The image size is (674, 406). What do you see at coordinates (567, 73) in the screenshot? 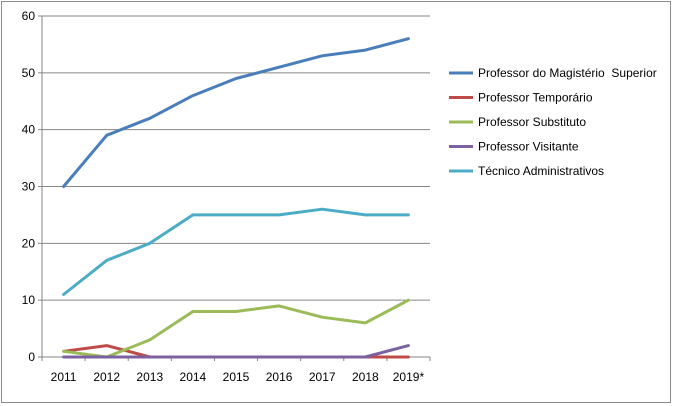
I see `legend-label-professor-do-magisterio-superior: Professor do Magistério Superior` at bounding box center [567, 73].